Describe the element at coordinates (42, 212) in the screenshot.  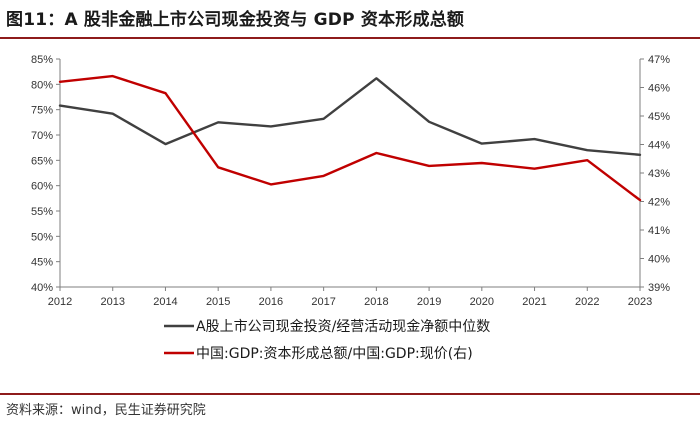
I see `left-axis-tick-label: 55%` at that location.